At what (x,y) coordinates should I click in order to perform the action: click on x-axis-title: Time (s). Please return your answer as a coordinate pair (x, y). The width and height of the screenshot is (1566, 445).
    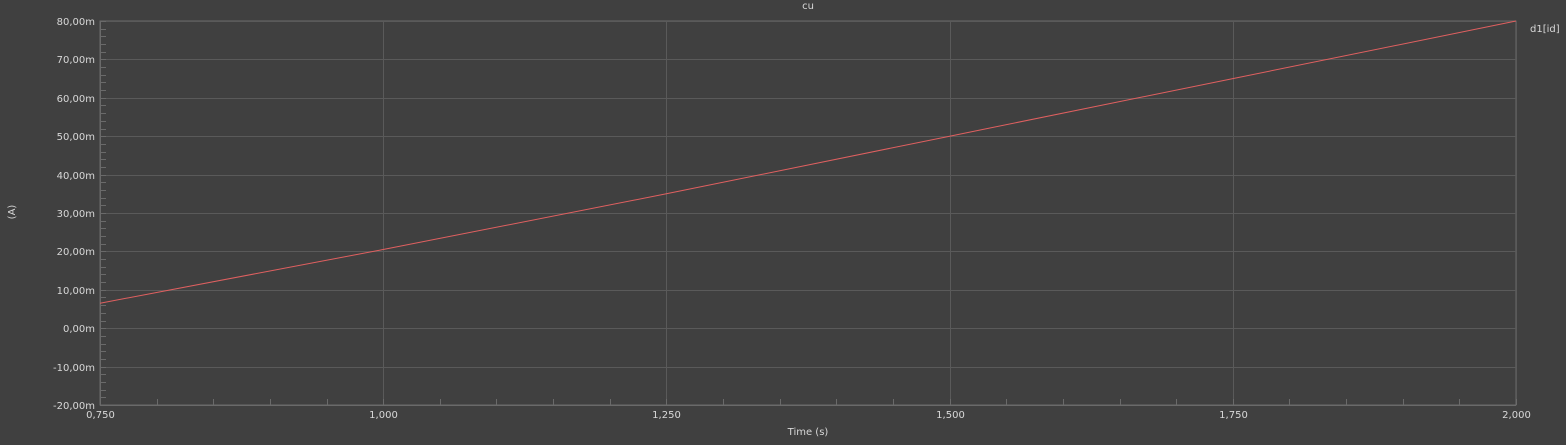
    Looking at the image, I should click on (808, 432).